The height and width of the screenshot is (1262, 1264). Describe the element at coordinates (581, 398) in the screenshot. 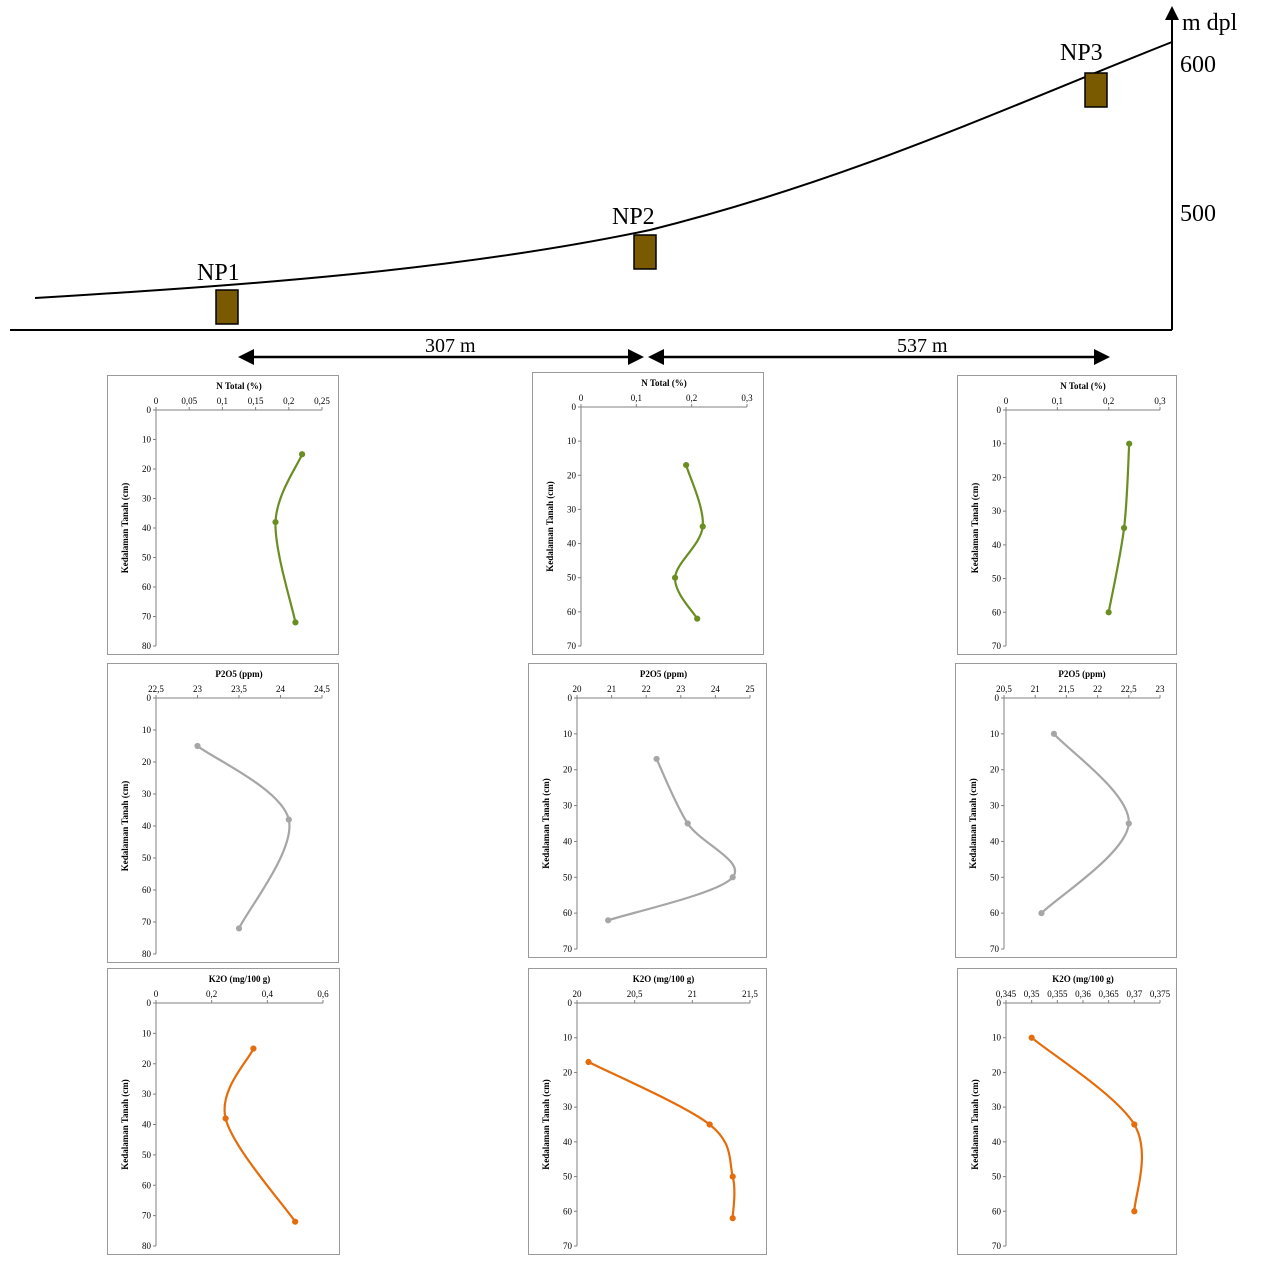

I see `x-tick-label: 0` at that location.